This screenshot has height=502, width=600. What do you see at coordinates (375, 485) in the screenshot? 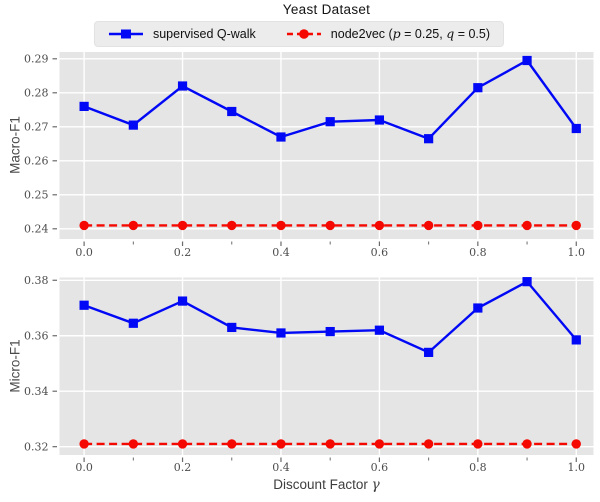
I see `x-axis-label-gamma-symbol: γ` at bounding box center [375, 485].